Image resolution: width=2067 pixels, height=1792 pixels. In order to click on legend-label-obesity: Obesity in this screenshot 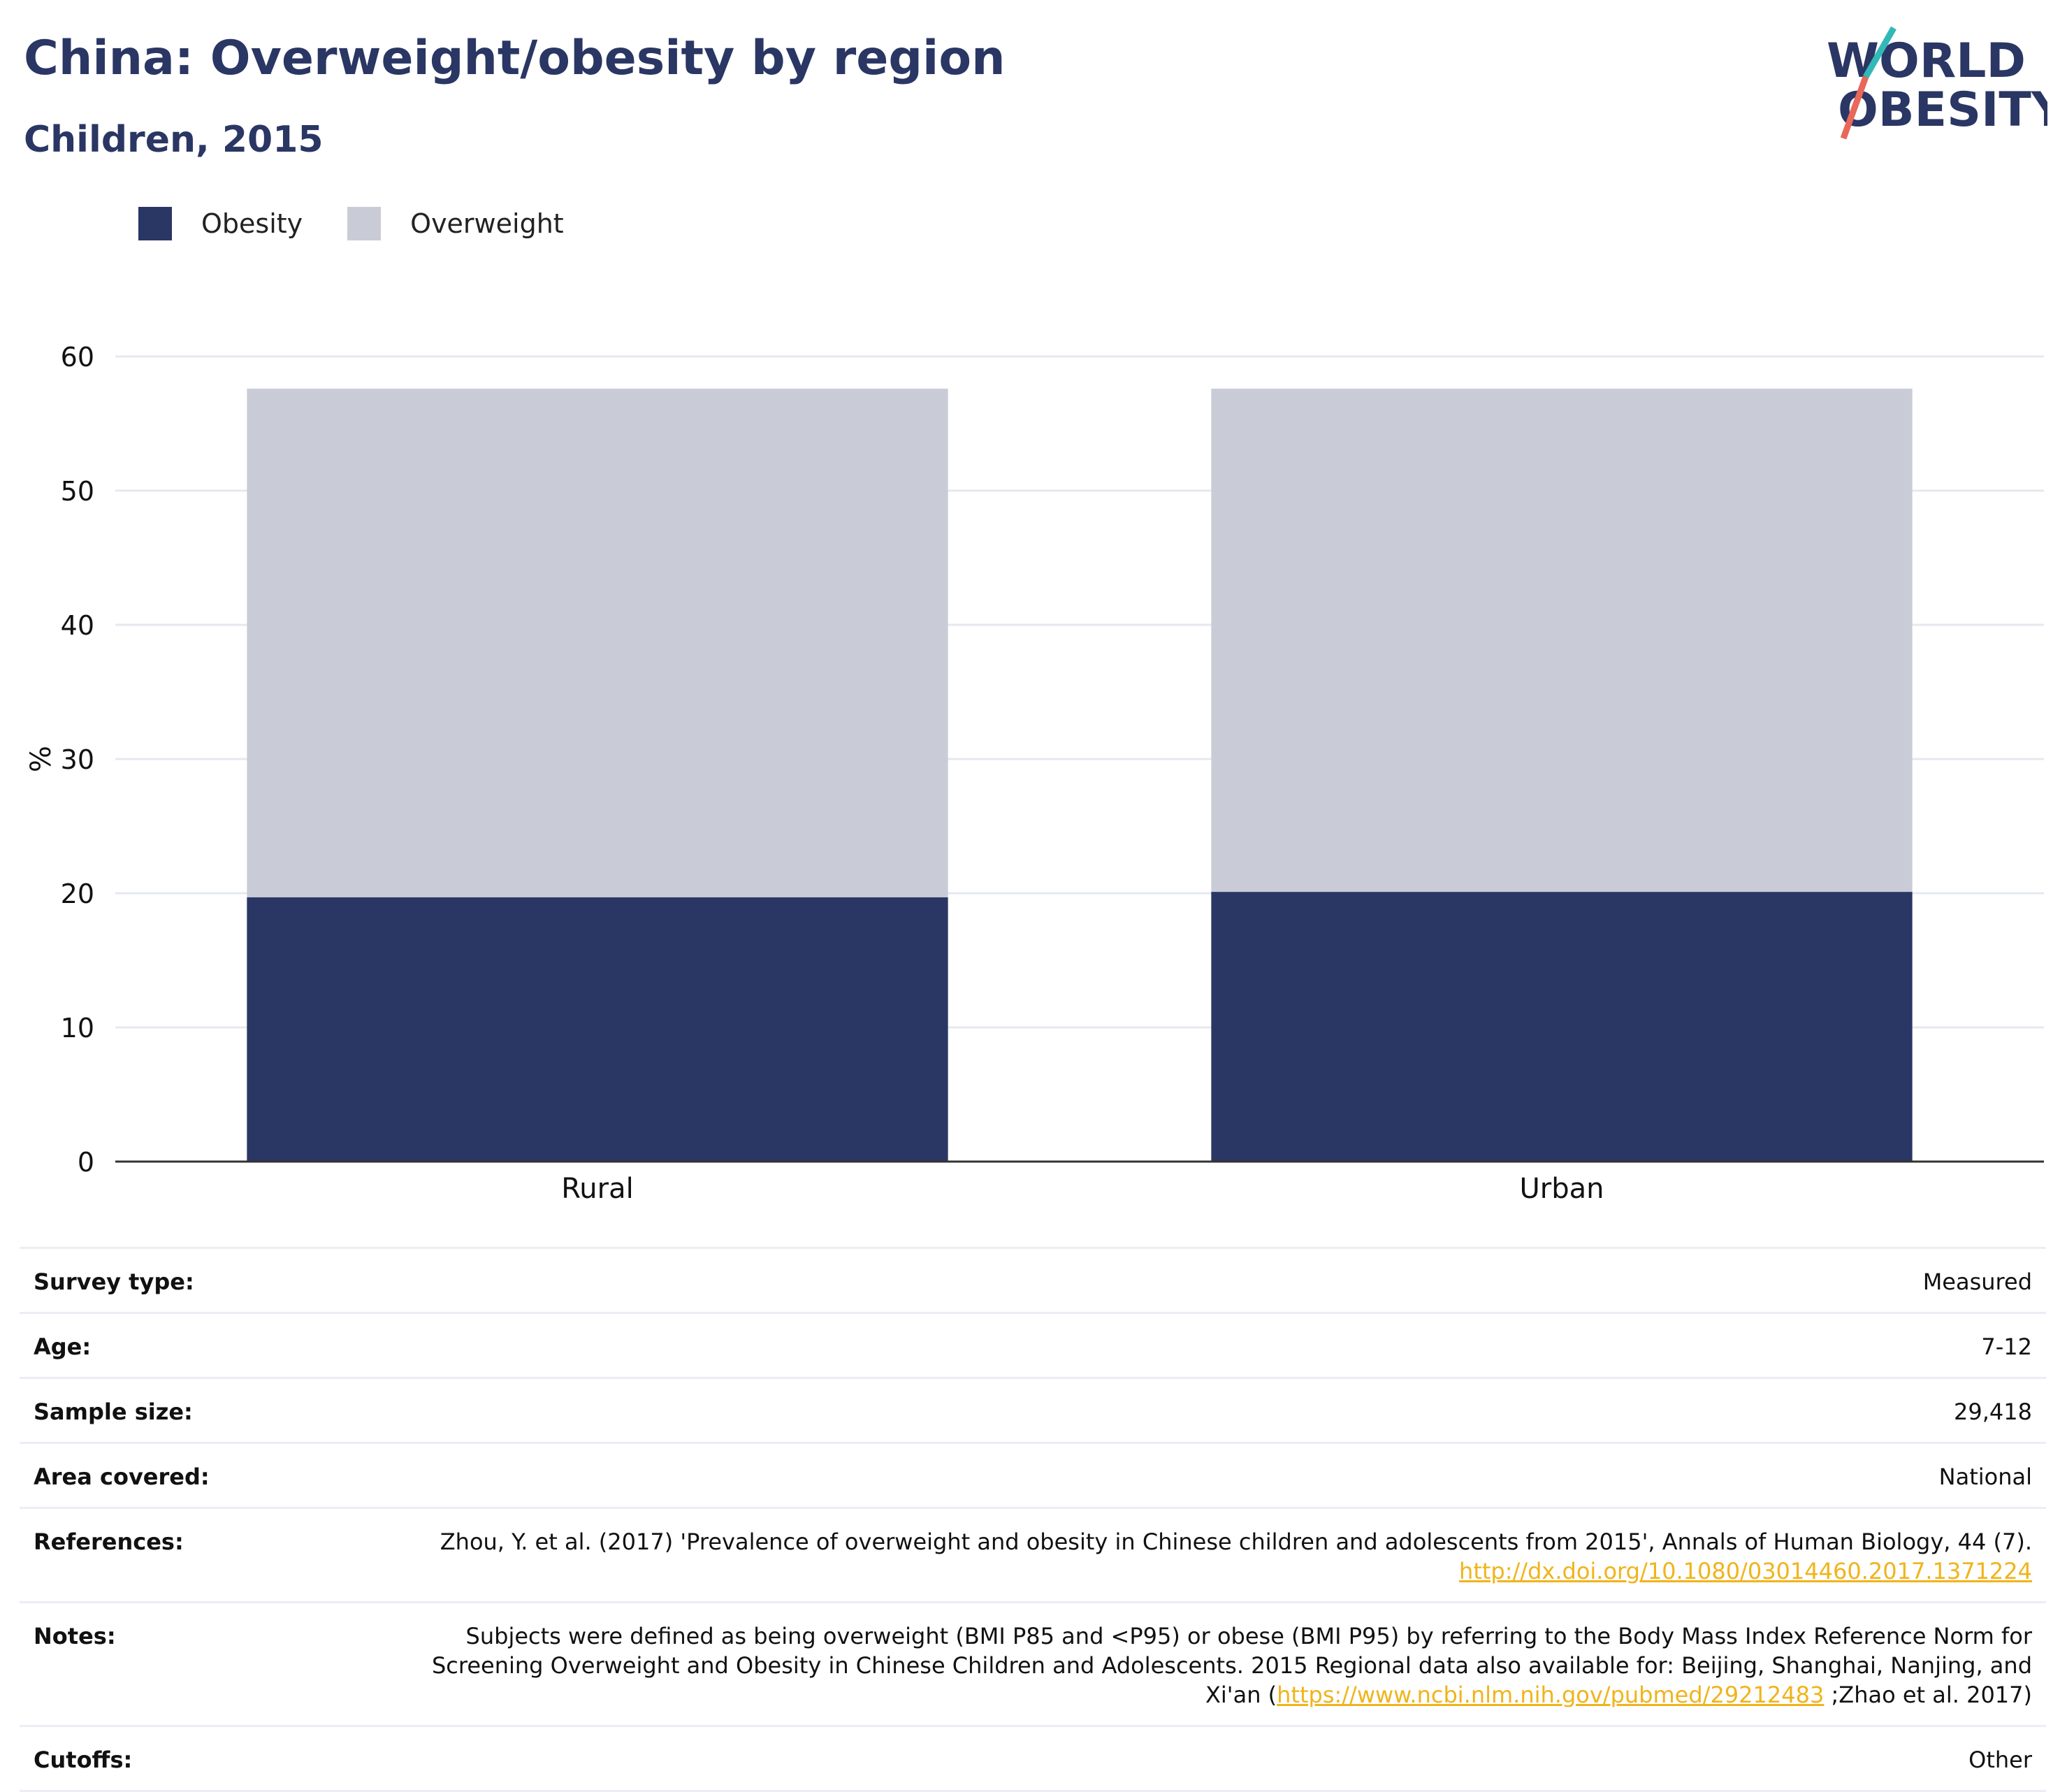, I will do `click(252, 223)`.